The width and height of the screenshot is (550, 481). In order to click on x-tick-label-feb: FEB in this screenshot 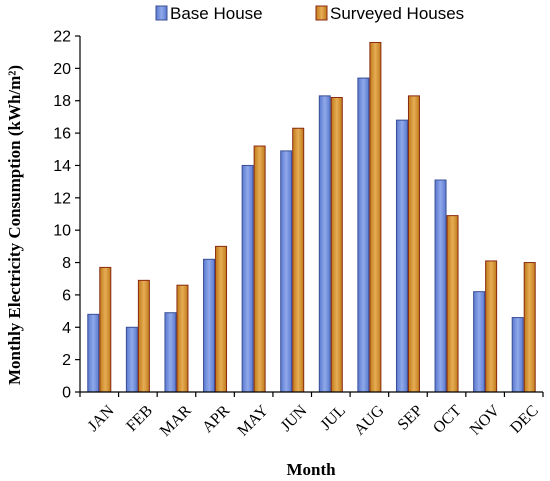, I will do `click(139, 418)`.